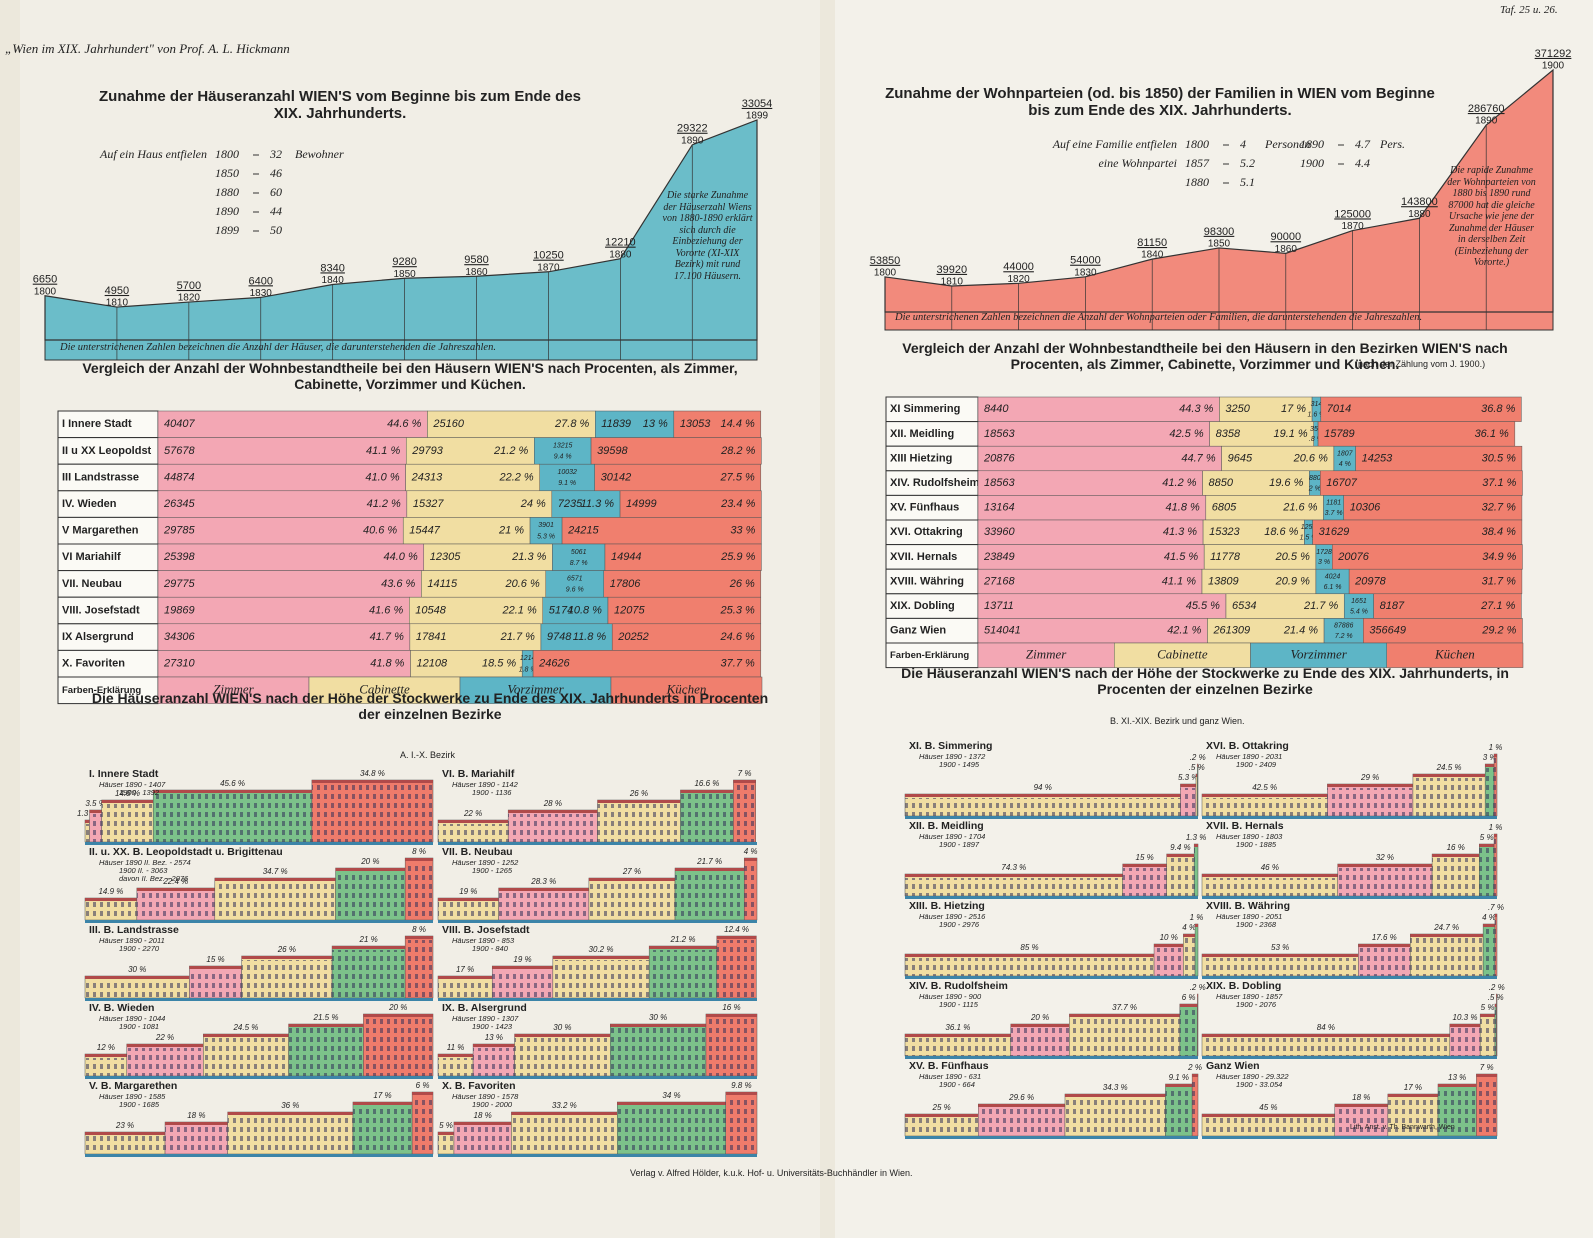 The image size is (1593, 1238). I want to click on building-label: 9.1 %, so click(1179, 1077).